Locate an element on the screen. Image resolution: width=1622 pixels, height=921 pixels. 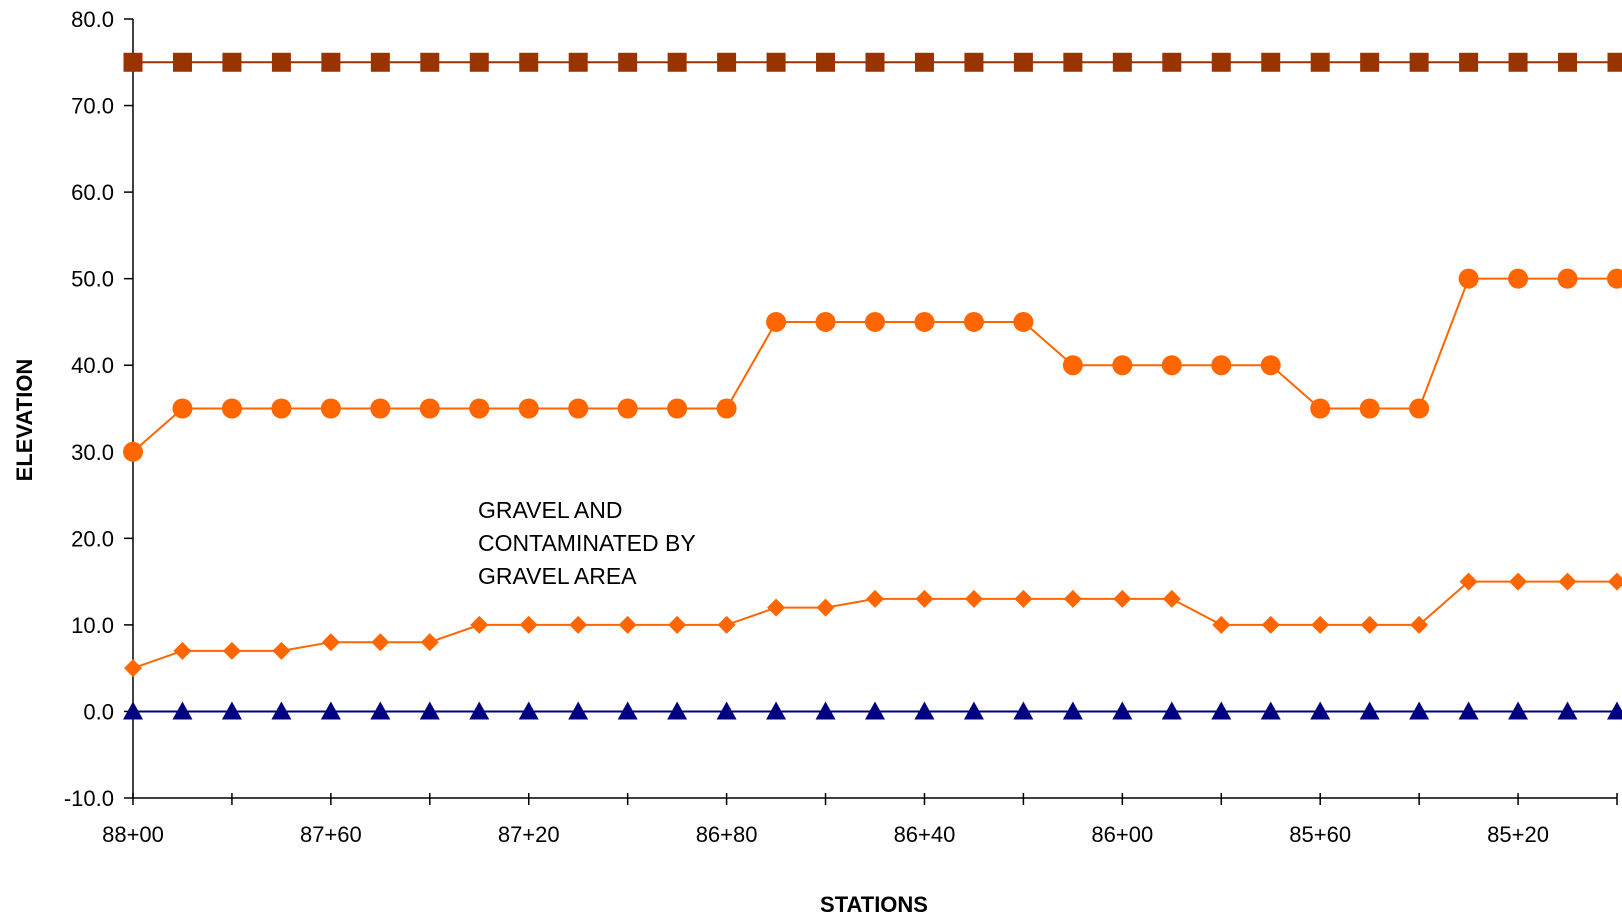
y-axis-title: ELEVATION is located at coordinates (24, 420).